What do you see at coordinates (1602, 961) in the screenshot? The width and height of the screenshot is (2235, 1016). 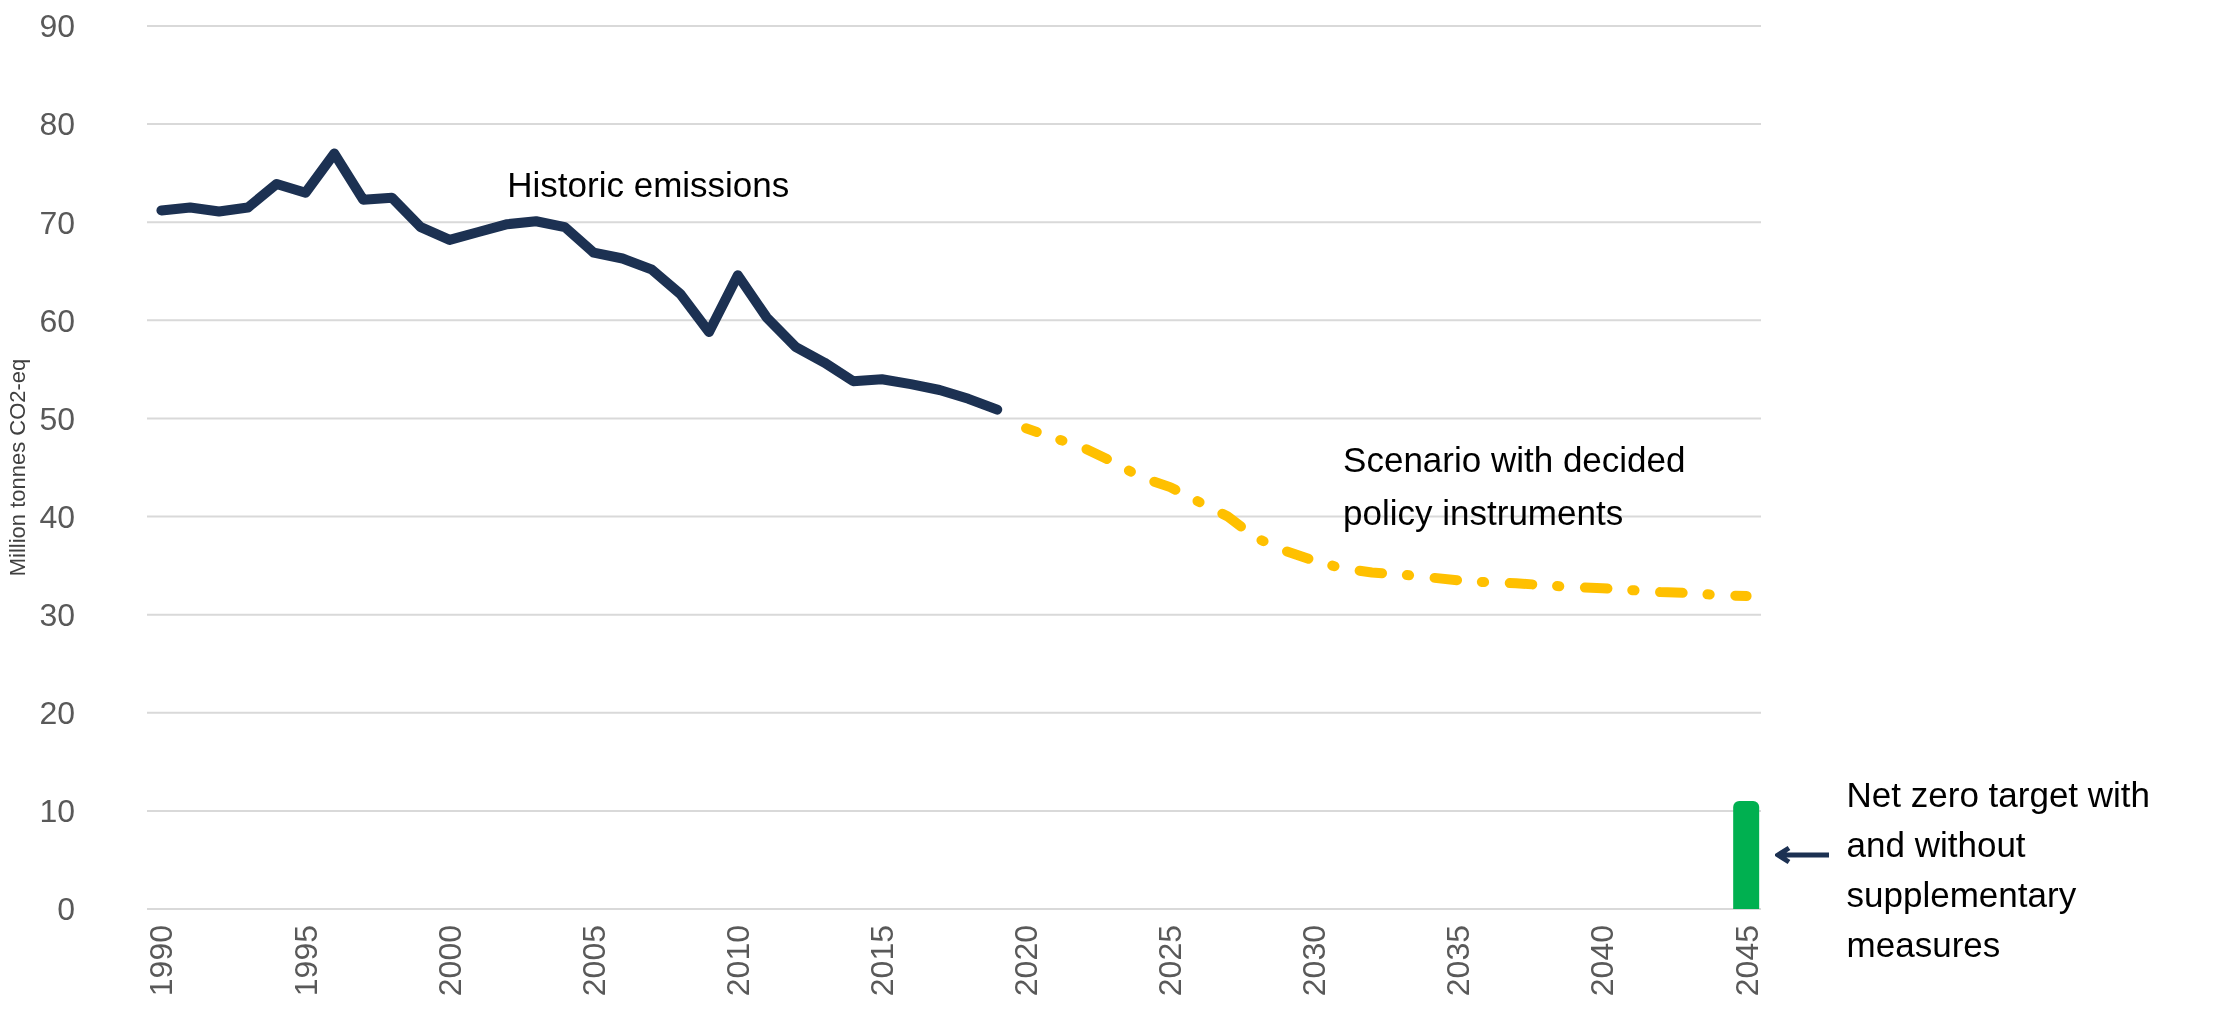 I see `x-tick-label: 2040` at bounding box center [1602, 961].